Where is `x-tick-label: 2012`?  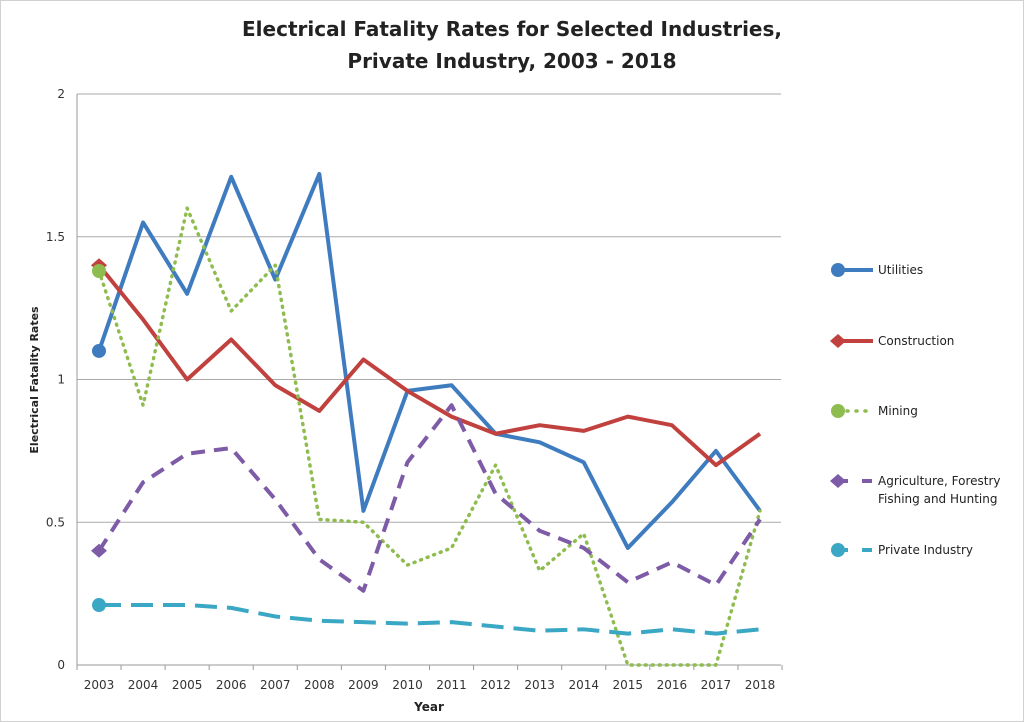 x-tick-label: 2012 is located at coordinates (495, 685).